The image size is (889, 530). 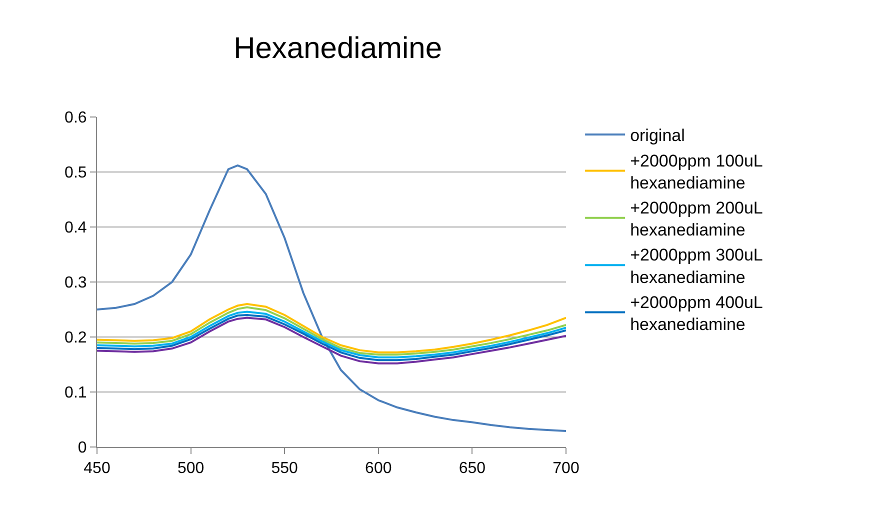 What do you see at coordinates (97, 469) in the screenshot?
I see `x-tick-label: 450` at bounding box center [97, 469].